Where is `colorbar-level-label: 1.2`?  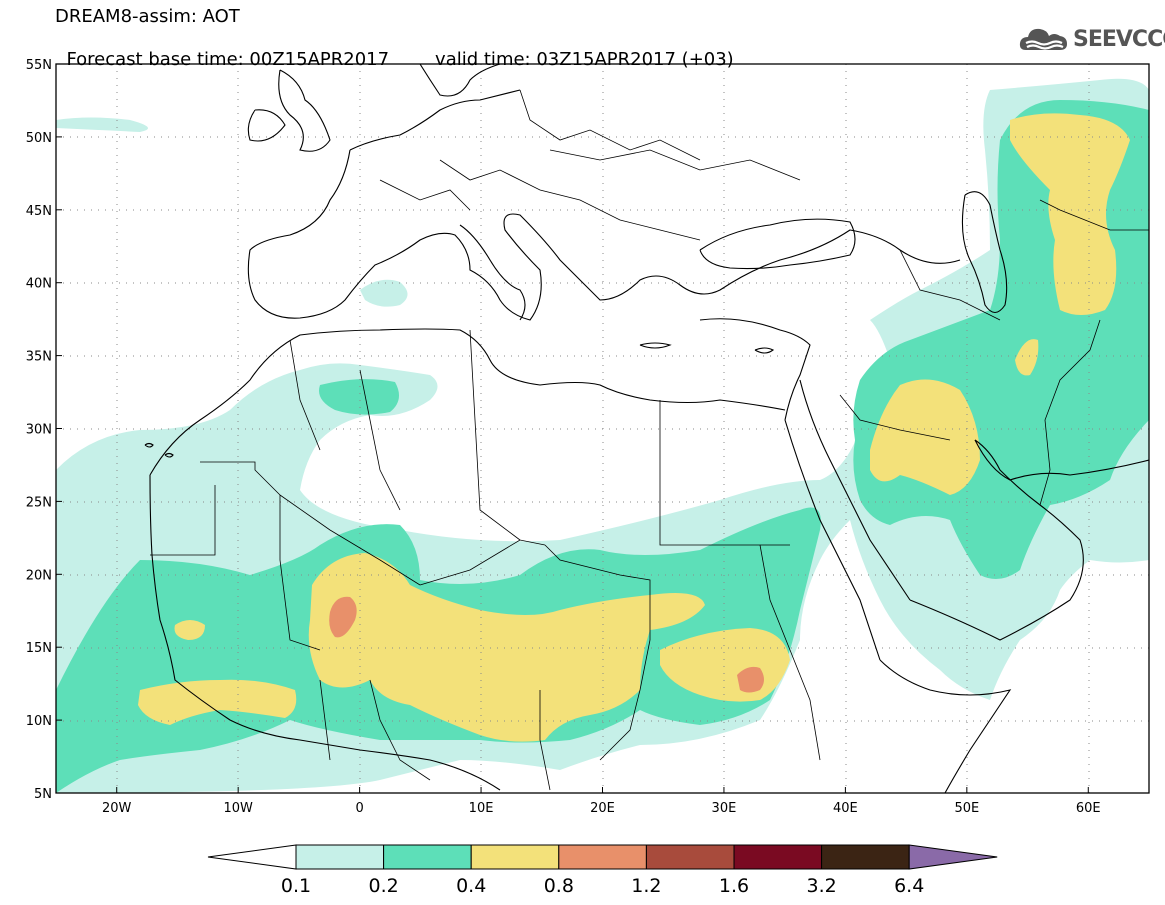
colorbar-level-label: 1.2 is located at coordinates (646, 886).